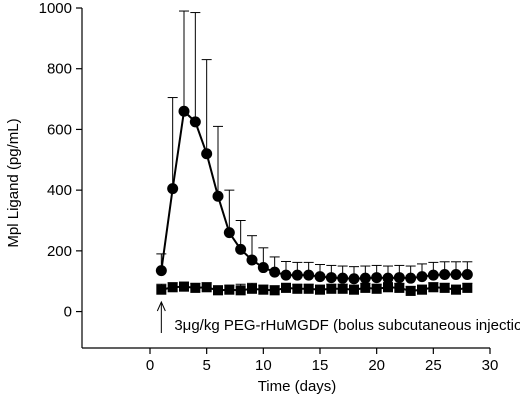  What do you see at coordinates (263, 365) in the screenshot?
I see `x-tick-label: 10` at bounding box center [263, 365].